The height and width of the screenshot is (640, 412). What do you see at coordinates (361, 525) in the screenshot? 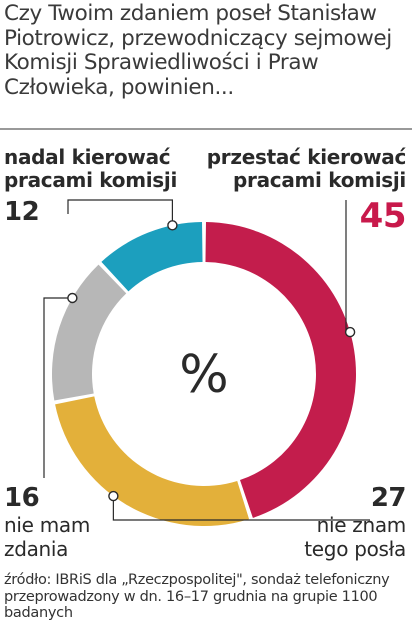
I see `label-dontknow-line1: nie znam` at bounding box center [361, 525].